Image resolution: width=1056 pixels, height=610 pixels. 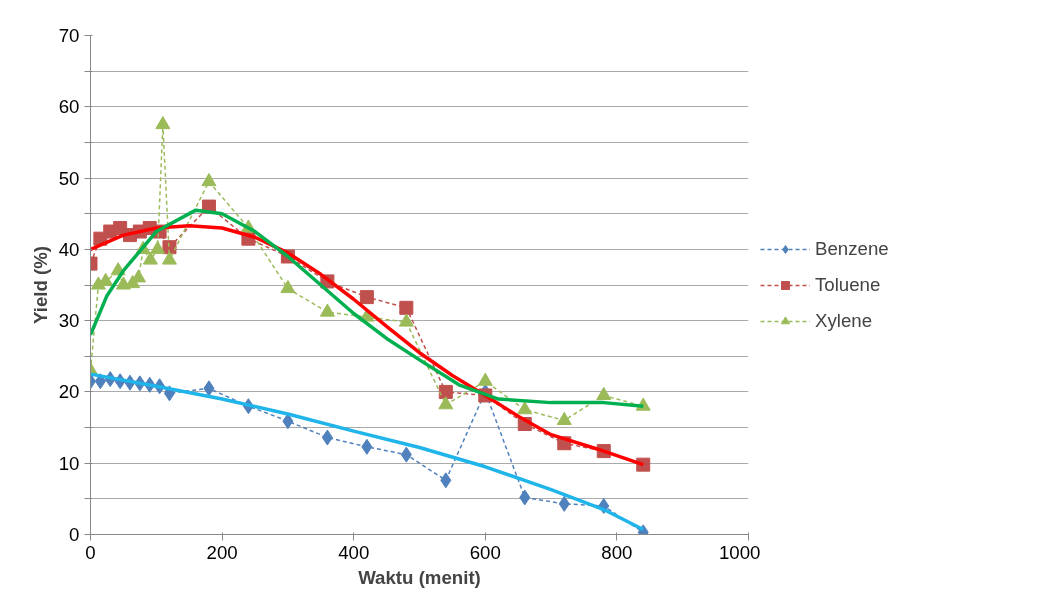 I want to click on y-axis-title: Yield (%), so click(x=40, y=285).